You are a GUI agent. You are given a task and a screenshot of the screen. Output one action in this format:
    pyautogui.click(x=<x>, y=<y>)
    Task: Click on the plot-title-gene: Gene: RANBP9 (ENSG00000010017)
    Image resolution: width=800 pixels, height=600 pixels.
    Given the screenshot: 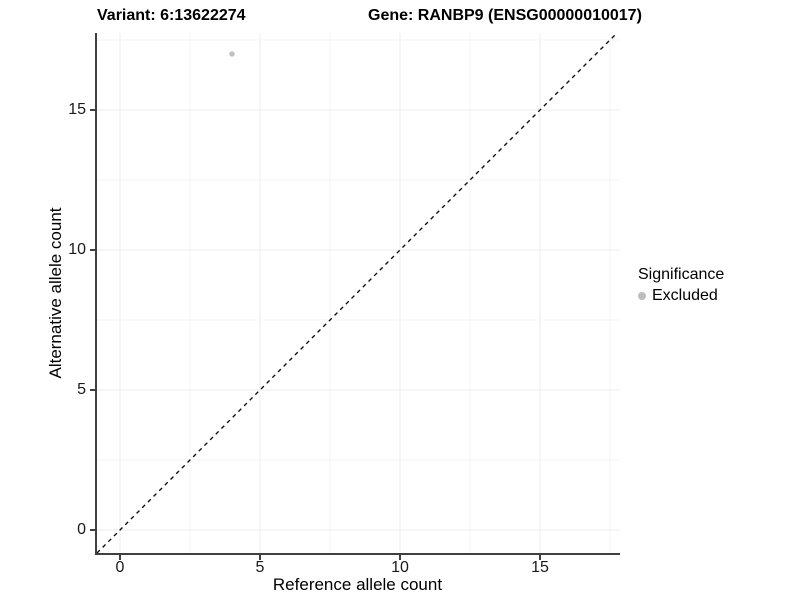 What is the action you would take?
    pyautogui.click(x=505, y=15)
    